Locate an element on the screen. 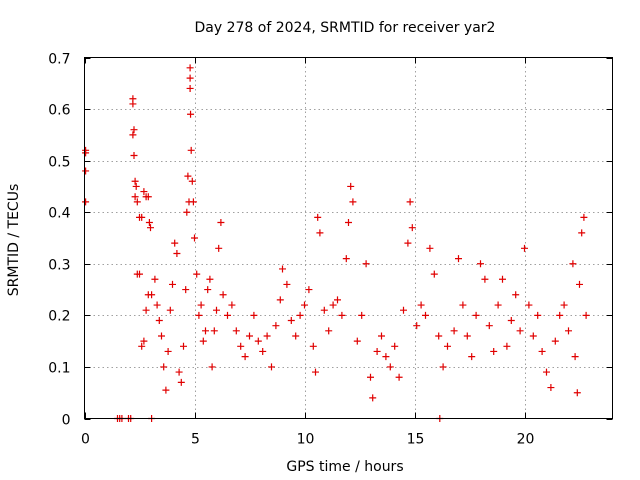  y-tick-labels: 0 0.1 0.2 0.3 0.4 0.5 0.6 0.7 is located at coordinates (59, 240).